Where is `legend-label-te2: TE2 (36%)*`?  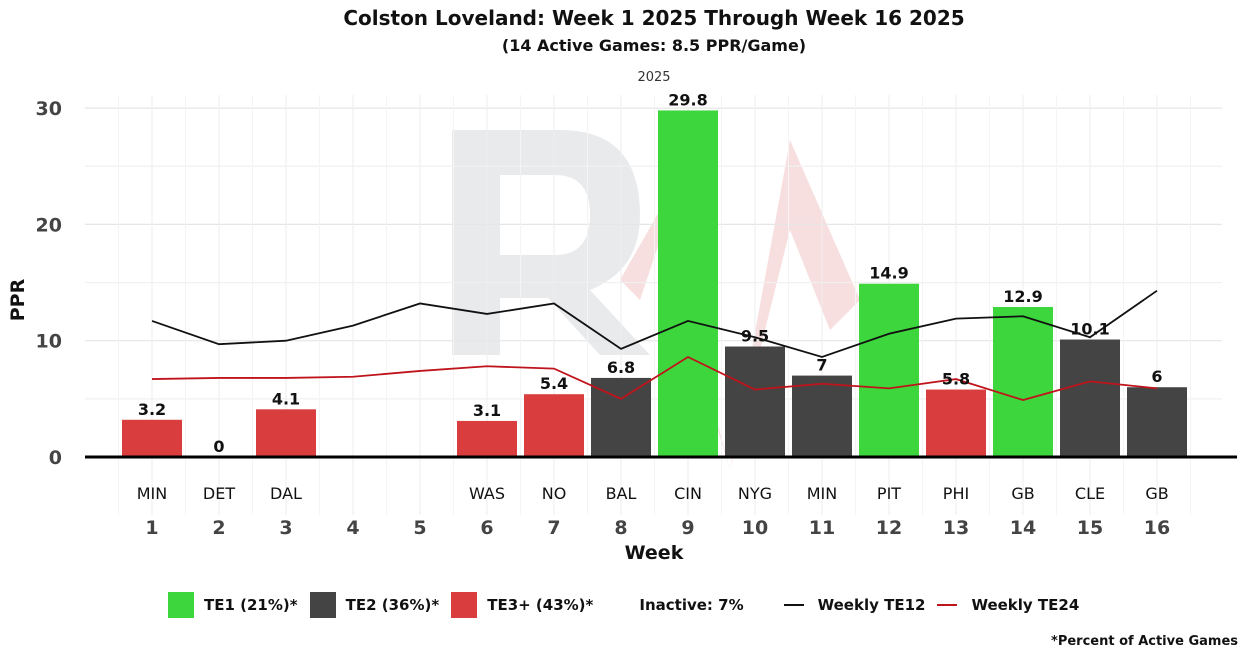
legend-label-te2: TE2 (36%)* is located at coordinates (392, 605).